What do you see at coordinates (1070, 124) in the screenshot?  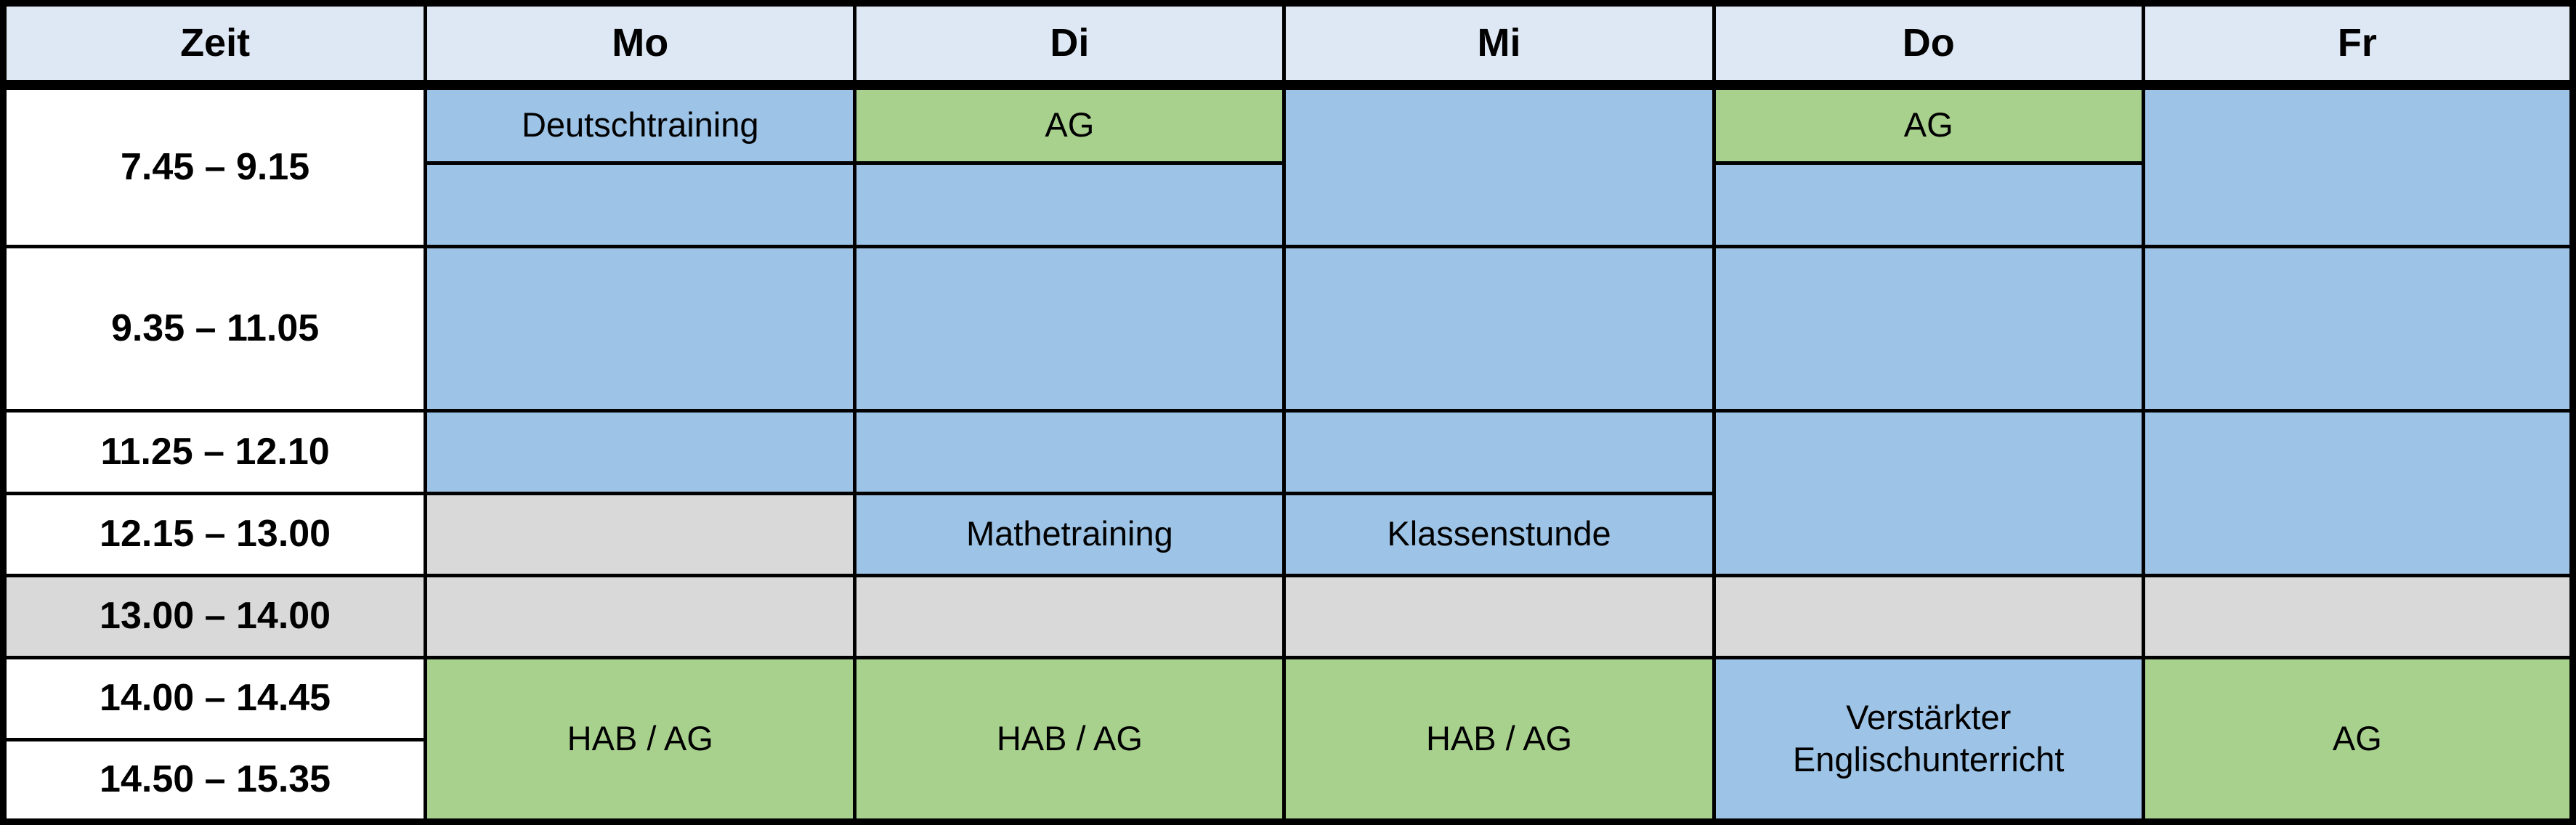 I see `cell-di-745-ag: AG` at bounding box center [1070, 124].